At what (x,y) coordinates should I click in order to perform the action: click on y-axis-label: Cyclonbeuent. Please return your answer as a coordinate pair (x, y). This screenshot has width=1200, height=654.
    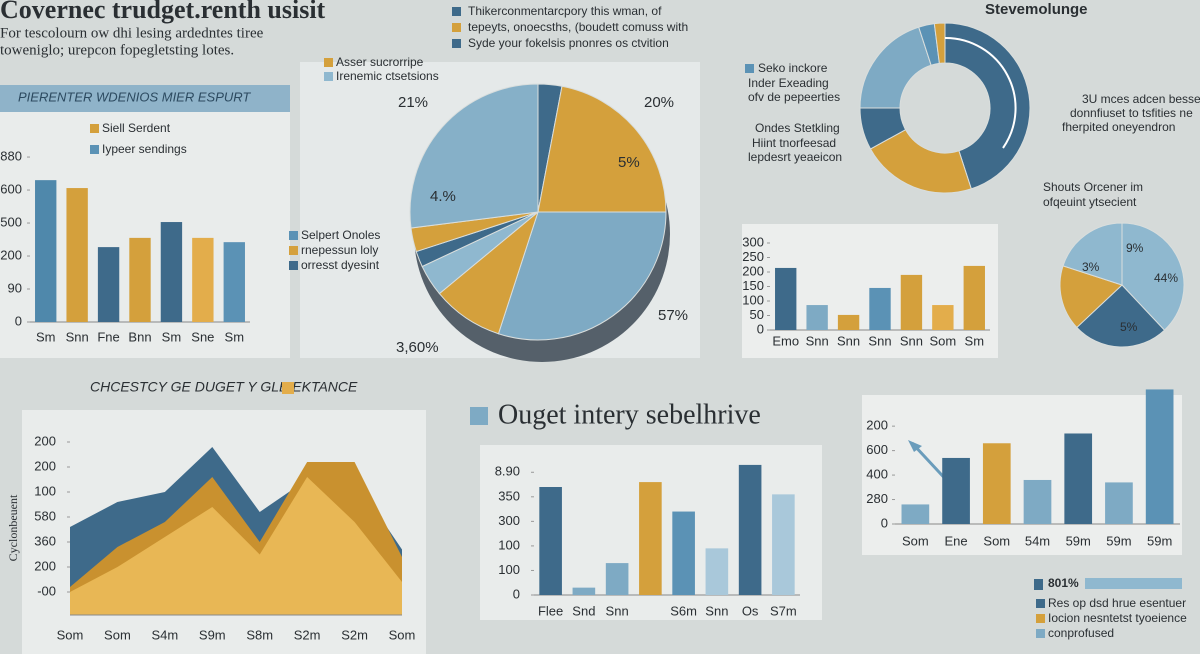
    Looking at the image, I should click on (13, 527).